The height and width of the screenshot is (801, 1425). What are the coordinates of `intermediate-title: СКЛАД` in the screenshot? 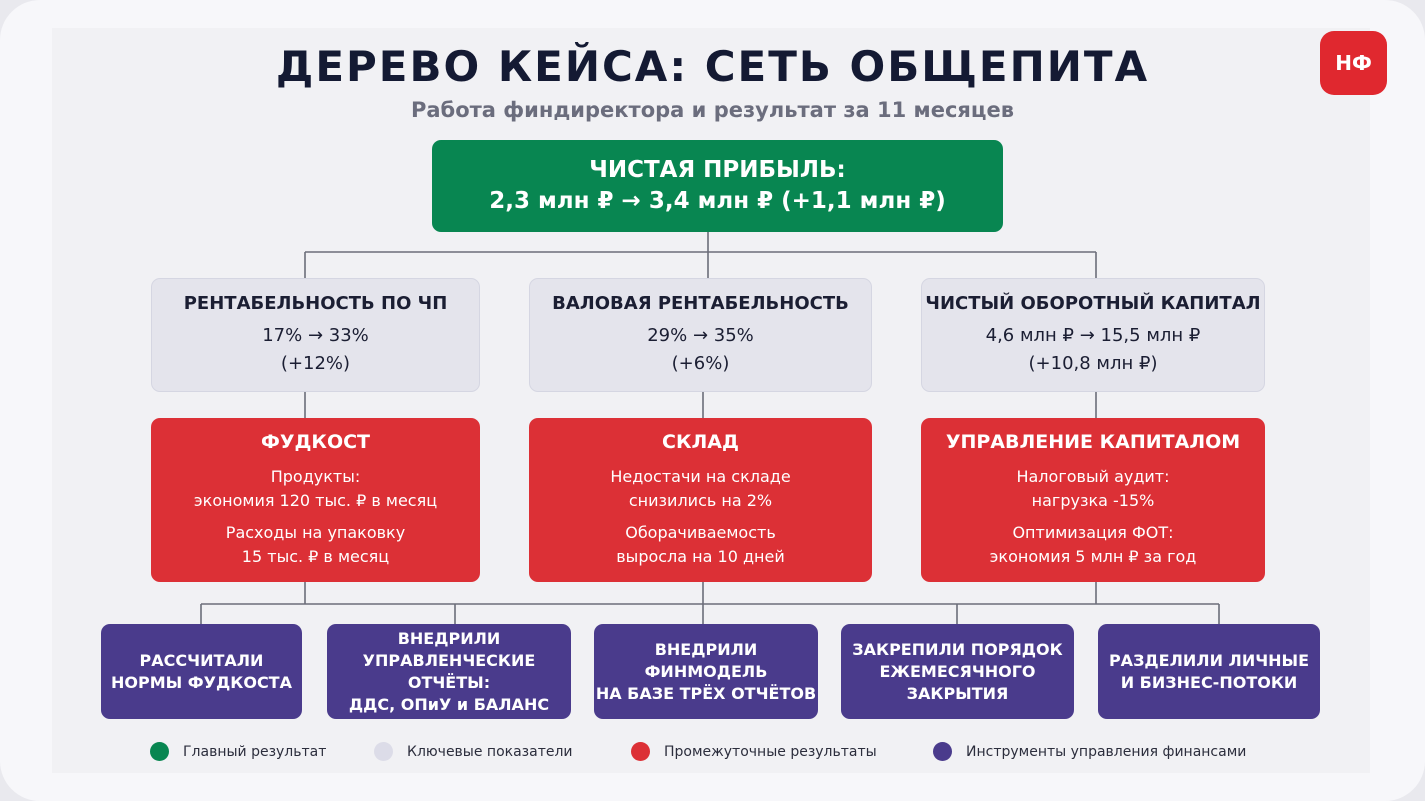 It's located at (700, 442).